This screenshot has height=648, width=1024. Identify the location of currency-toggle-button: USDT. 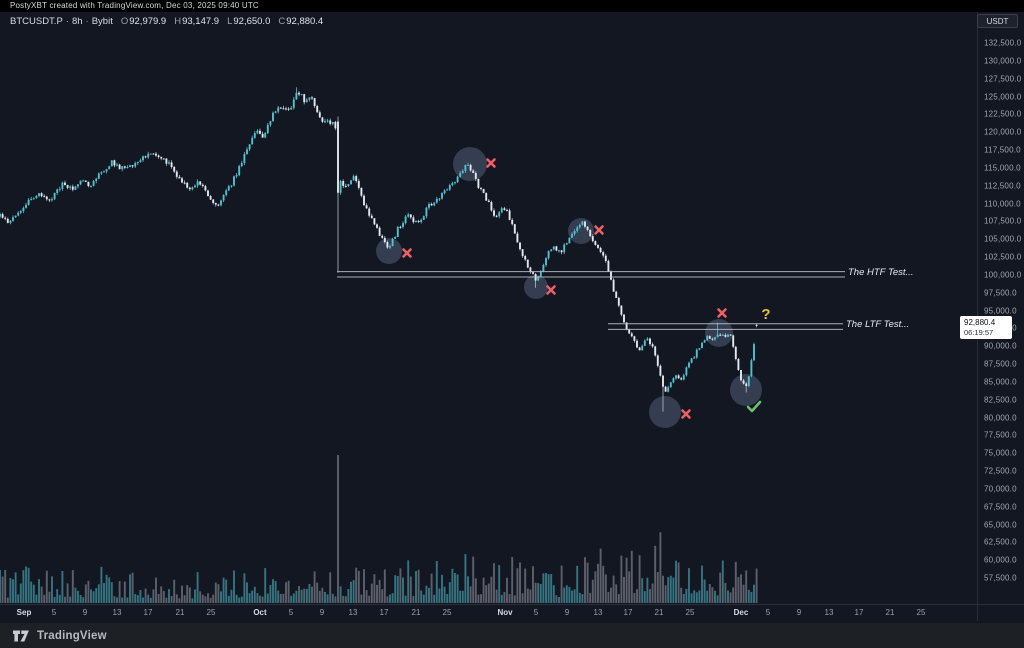
(997, 21).